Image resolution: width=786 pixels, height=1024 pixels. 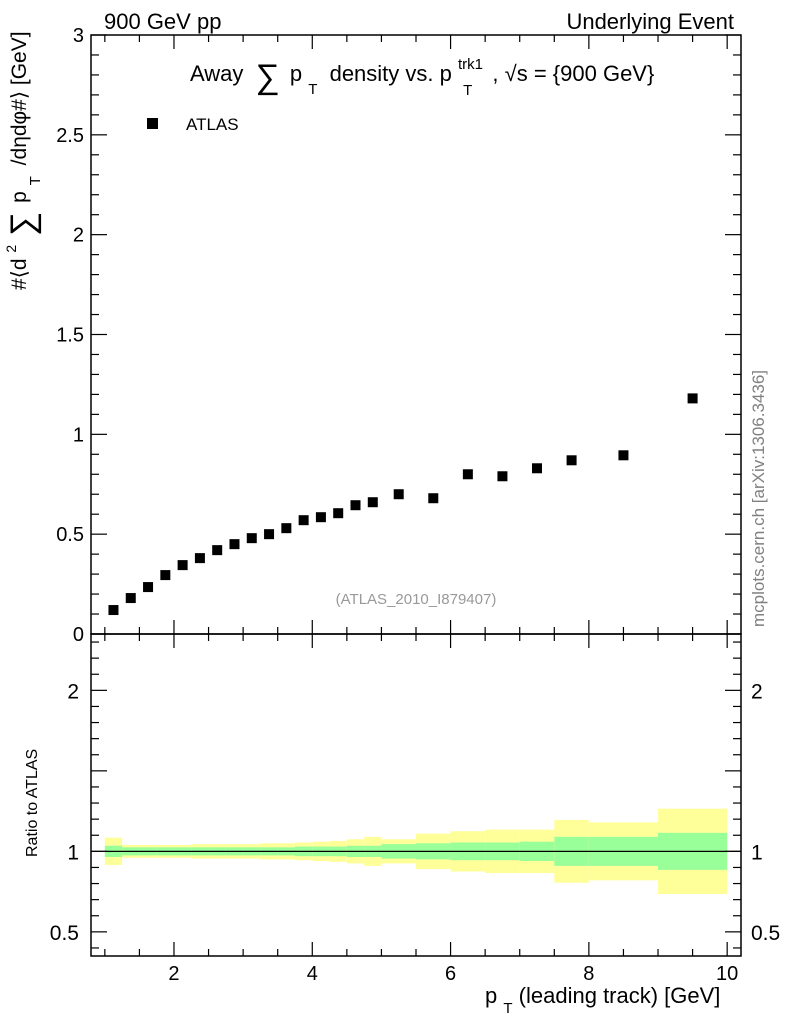 What do you see at coordinates (78, 36) in the screenshot?
I see `main-y-tick-label: 3` at bounding box center [78, 36].